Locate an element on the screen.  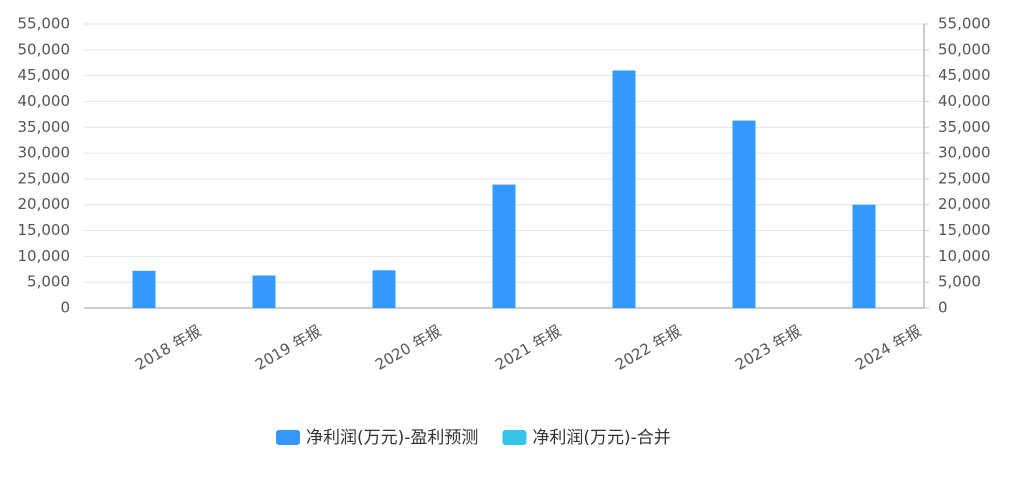
x-tick-label: 2023 年报 is located at coordinates (768, 348).